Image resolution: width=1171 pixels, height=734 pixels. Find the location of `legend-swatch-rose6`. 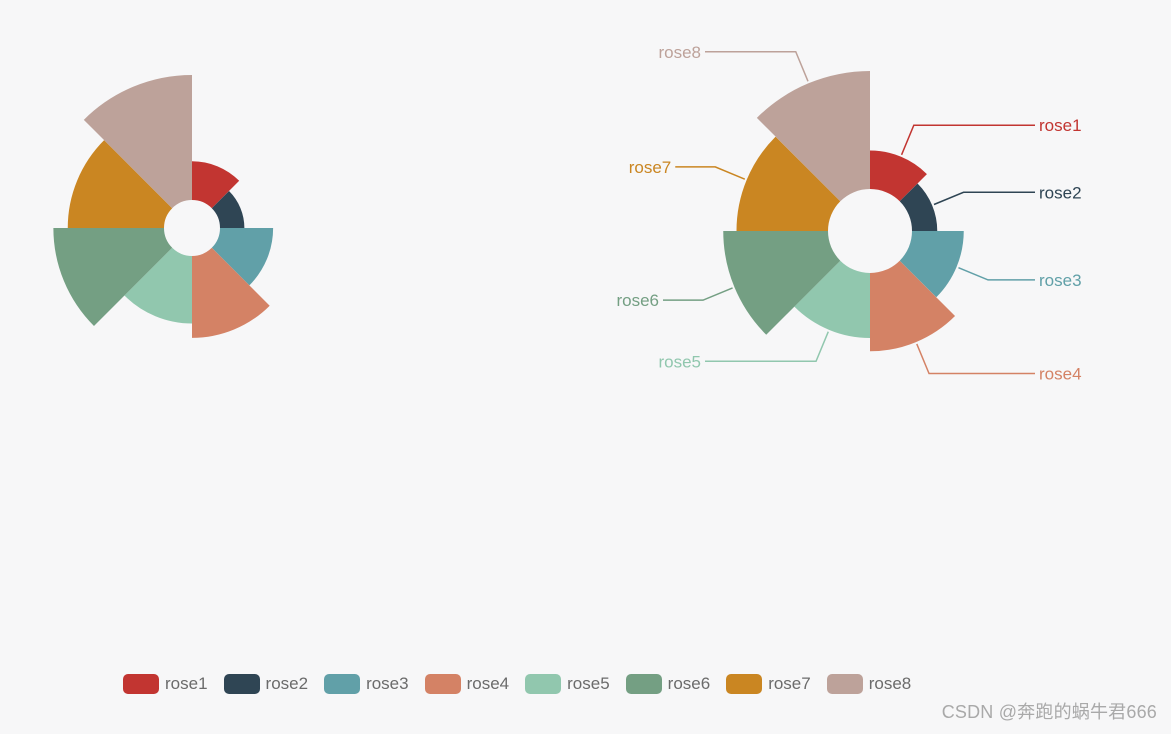

legend-swatch-rose6 is located at coordinates (643, 684).